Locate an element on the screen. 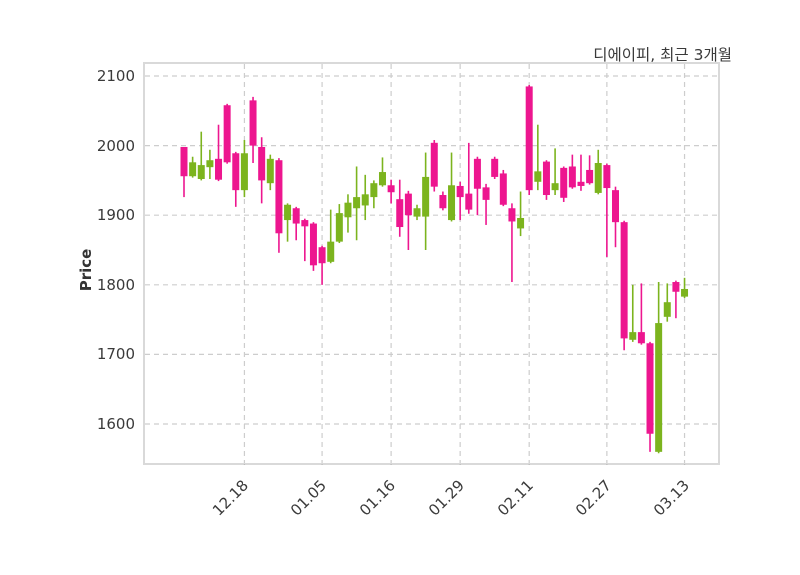 The height and width of the screenshot is (575, 800). y-tick-label: 1800 is located at coordinates (115, 284).